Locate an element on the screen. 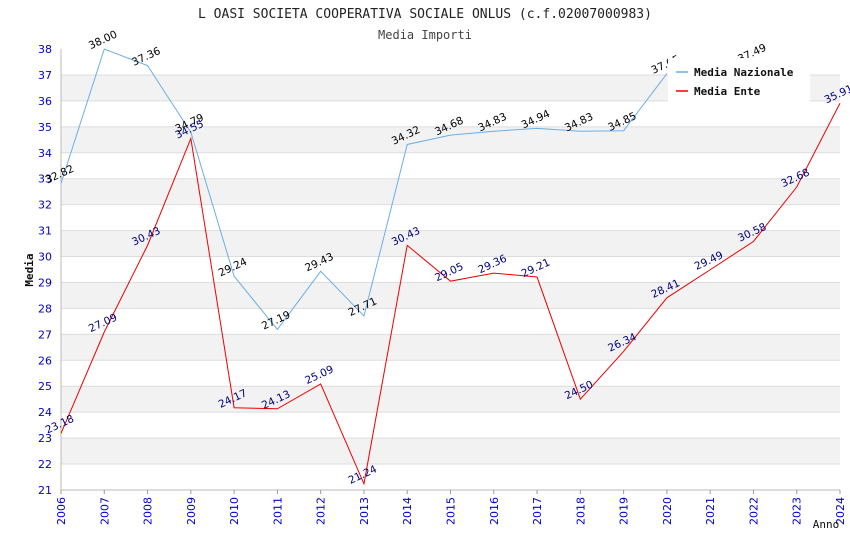 Image resolution: width=850 pixels, height=550 pixels. y-tick-label: 36 is located at coordinates (45, 101).